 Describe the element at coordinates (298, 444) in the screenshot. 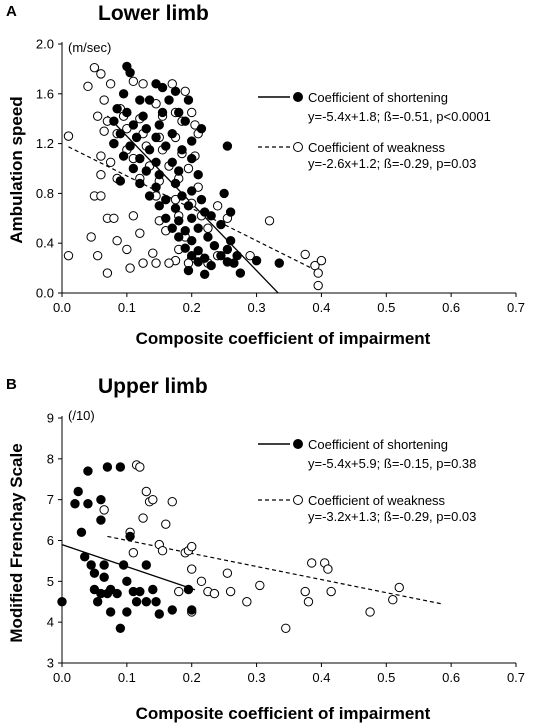

I see `legend-b-shortening-marker` at that location.